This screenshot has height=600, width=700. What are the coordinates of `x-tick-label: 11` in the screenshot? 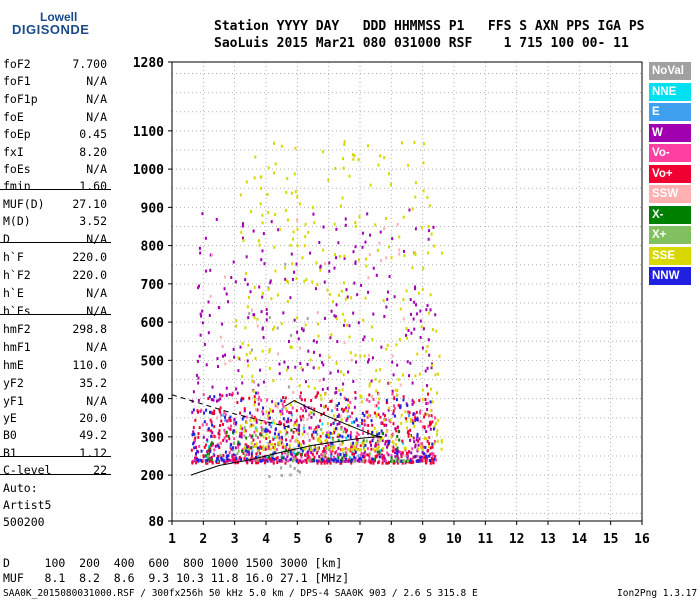 It's located at (486, 539).